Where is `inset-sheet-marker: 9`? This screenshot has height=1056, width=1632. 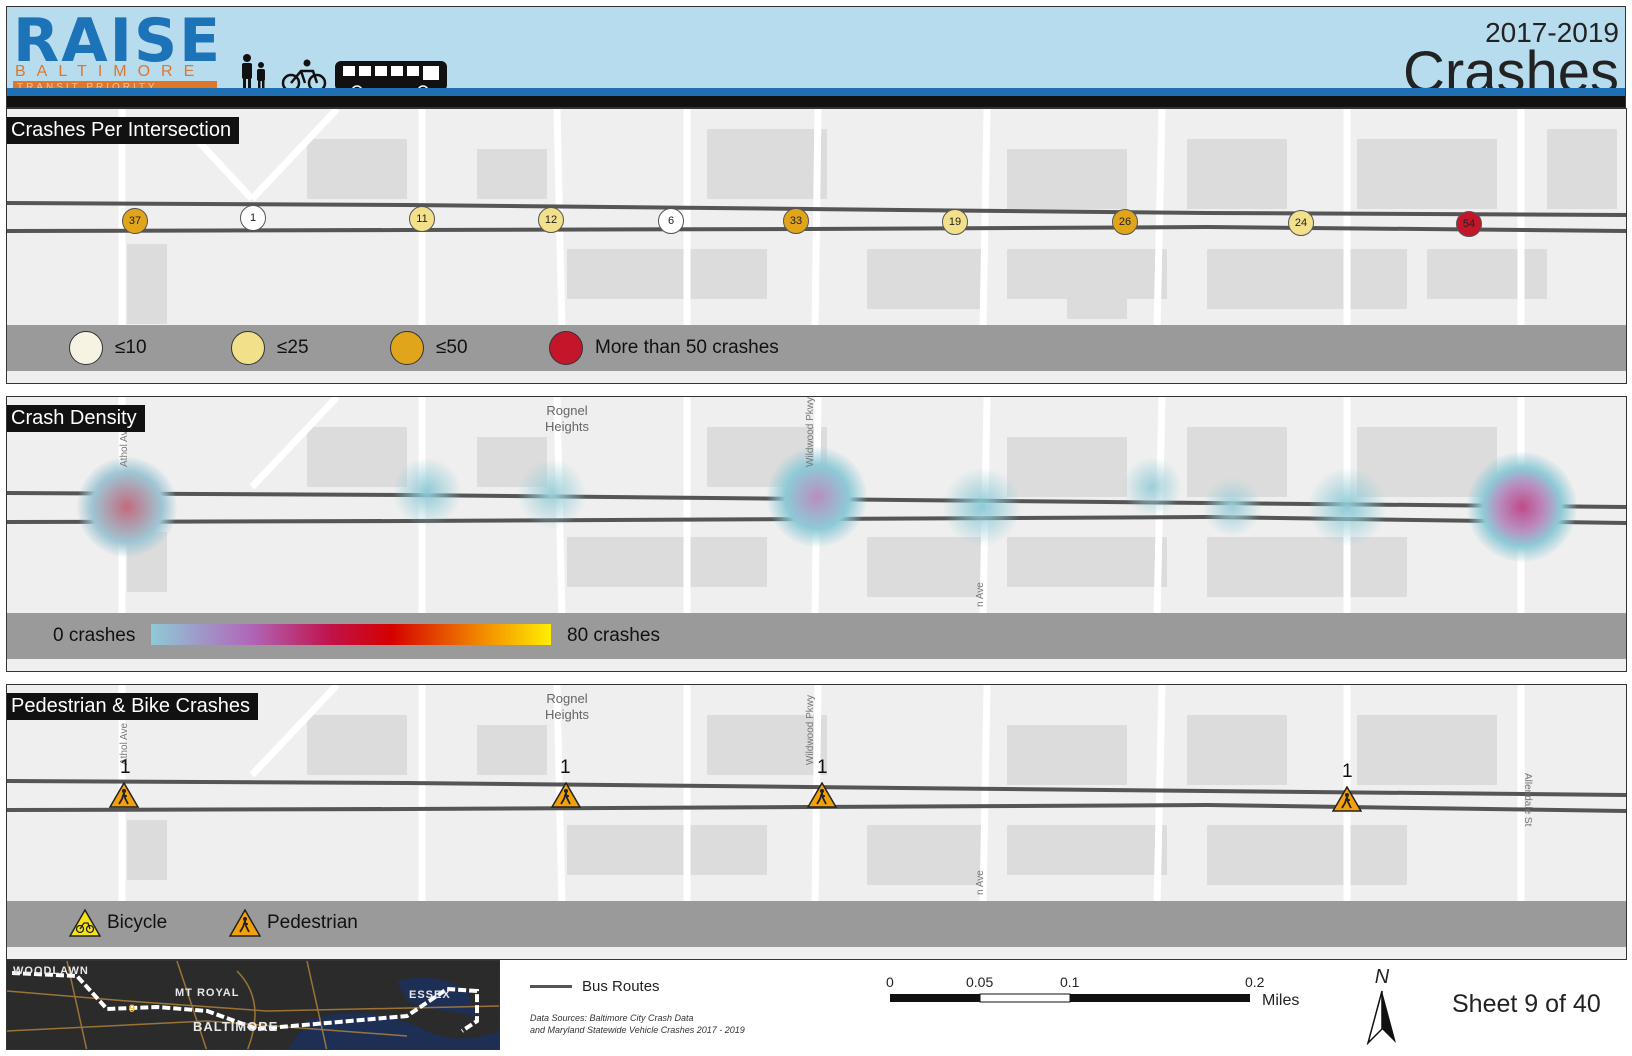
inset-sheet-marker: 9 is located at coordinates (133, 1009).